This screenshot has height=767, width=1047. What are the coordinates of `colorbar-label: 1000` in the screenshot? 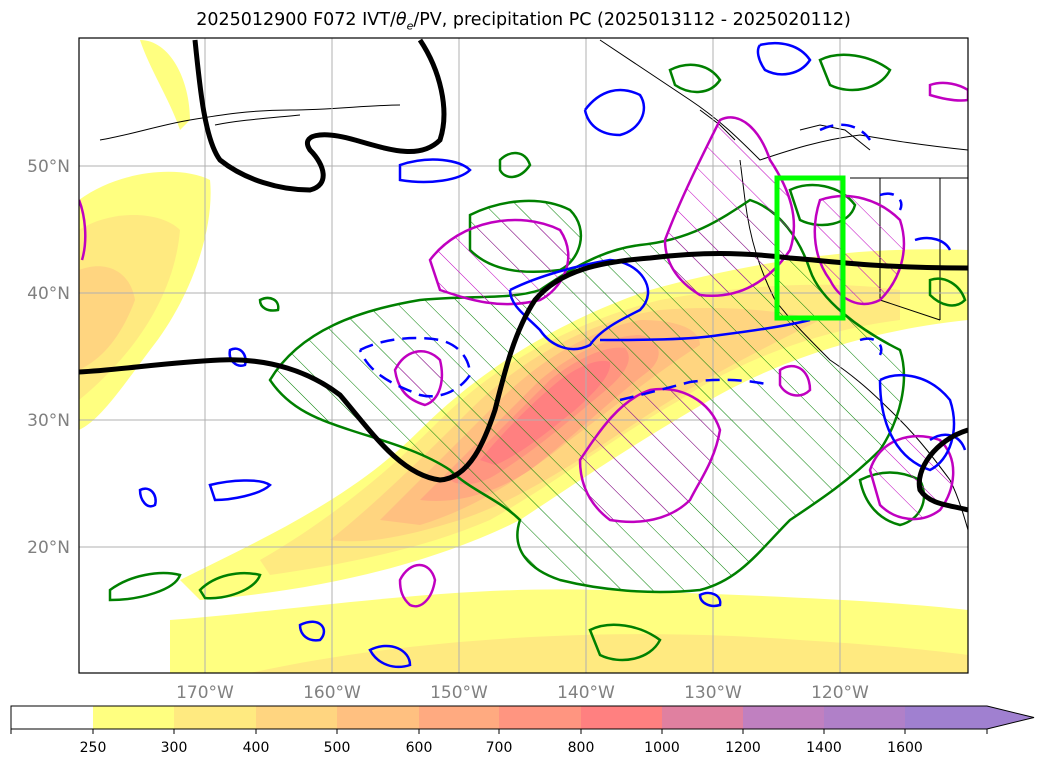 It's located at (662, 748).